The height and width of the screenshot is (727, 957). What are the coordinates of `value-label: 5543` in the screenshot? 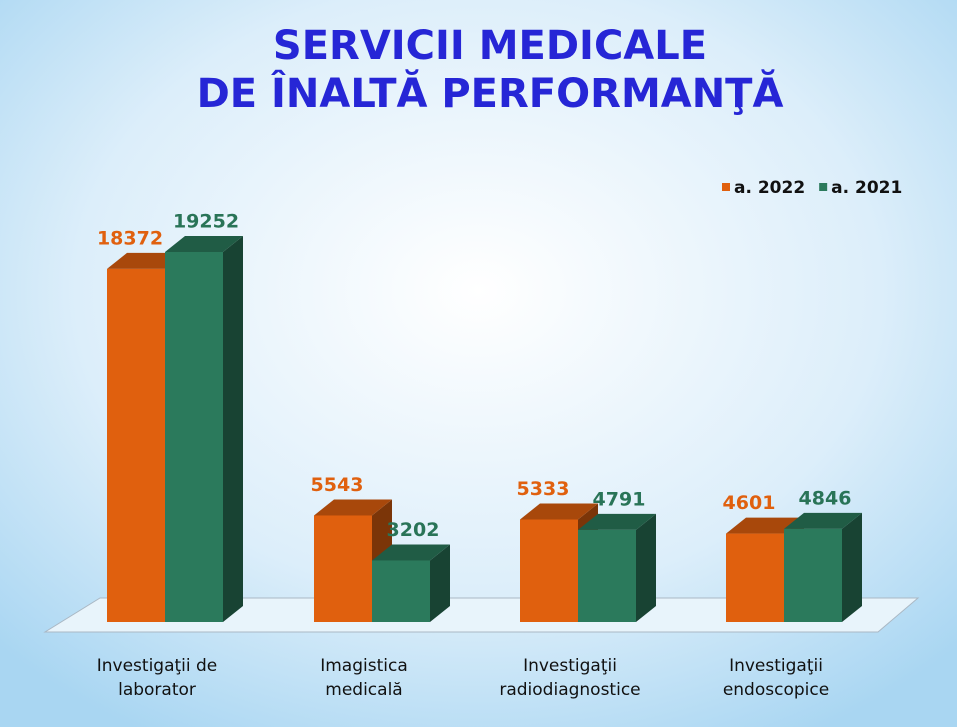 It's located at (337, 485).